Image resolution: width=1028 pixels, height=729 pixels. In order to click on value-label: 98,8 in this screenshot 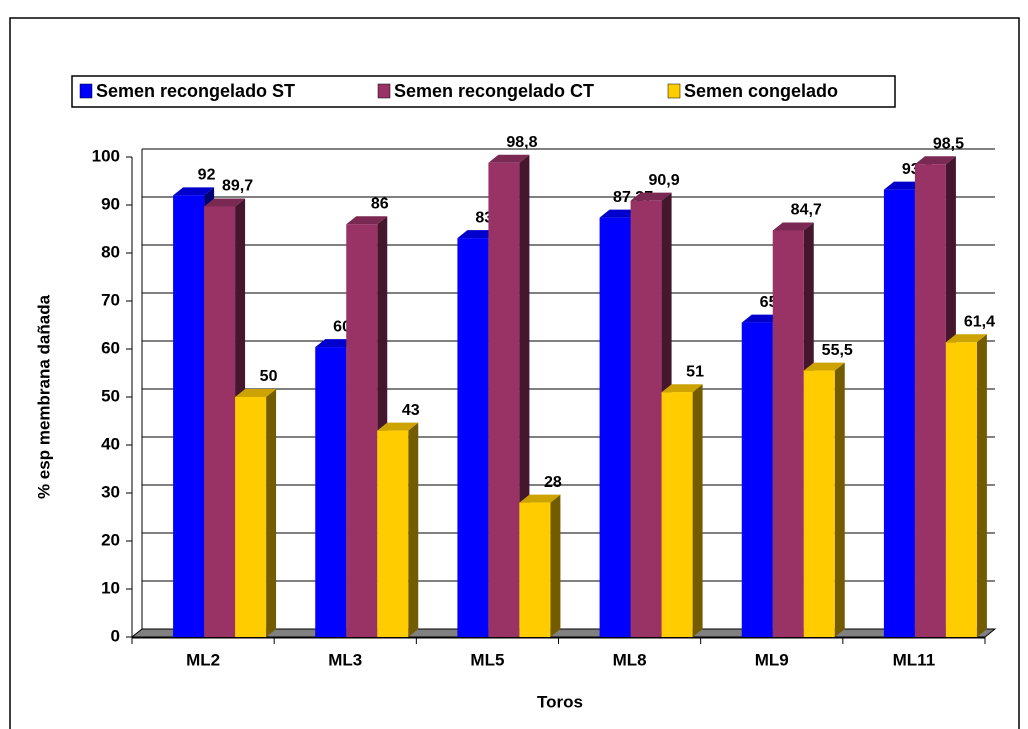, I will do `click(521, 142)`.